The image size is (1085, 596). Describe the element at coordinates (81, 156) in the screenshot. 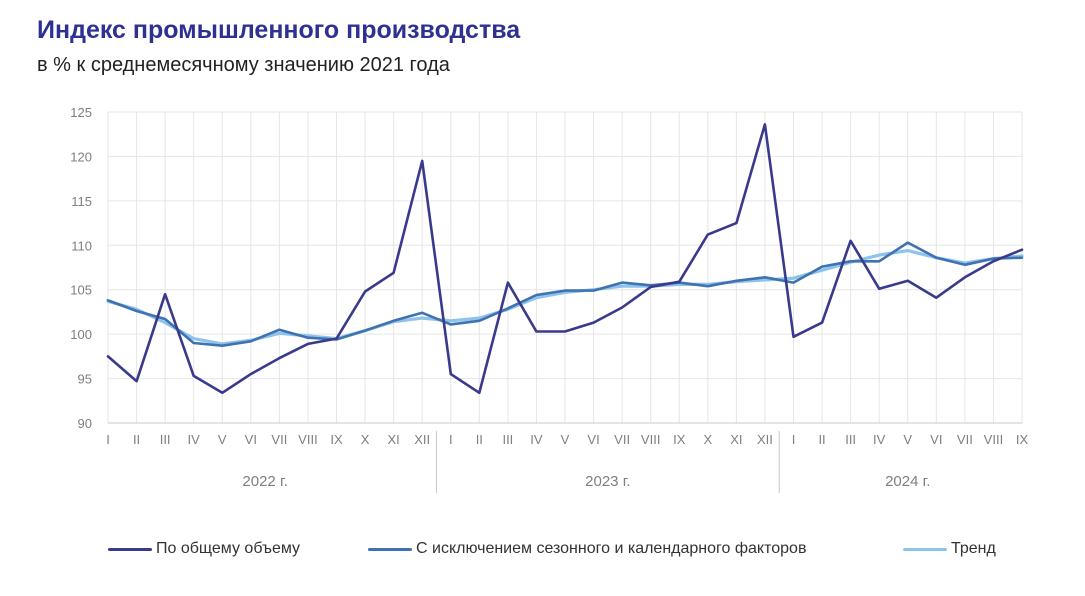

I see `y-tick-label: 120` at that location.